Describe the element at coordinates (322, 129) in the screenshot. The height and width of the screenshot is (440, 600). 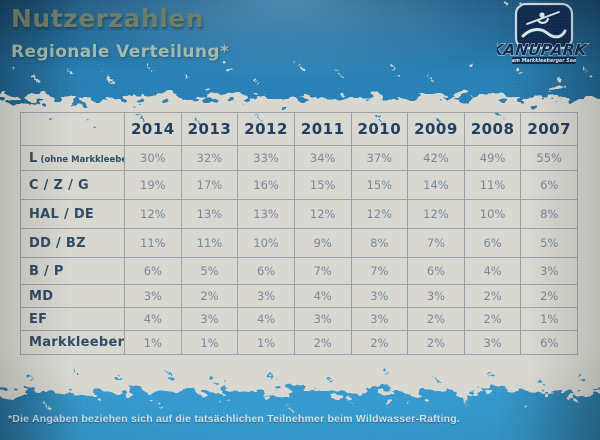
I see `year-header: 2011` at that location.